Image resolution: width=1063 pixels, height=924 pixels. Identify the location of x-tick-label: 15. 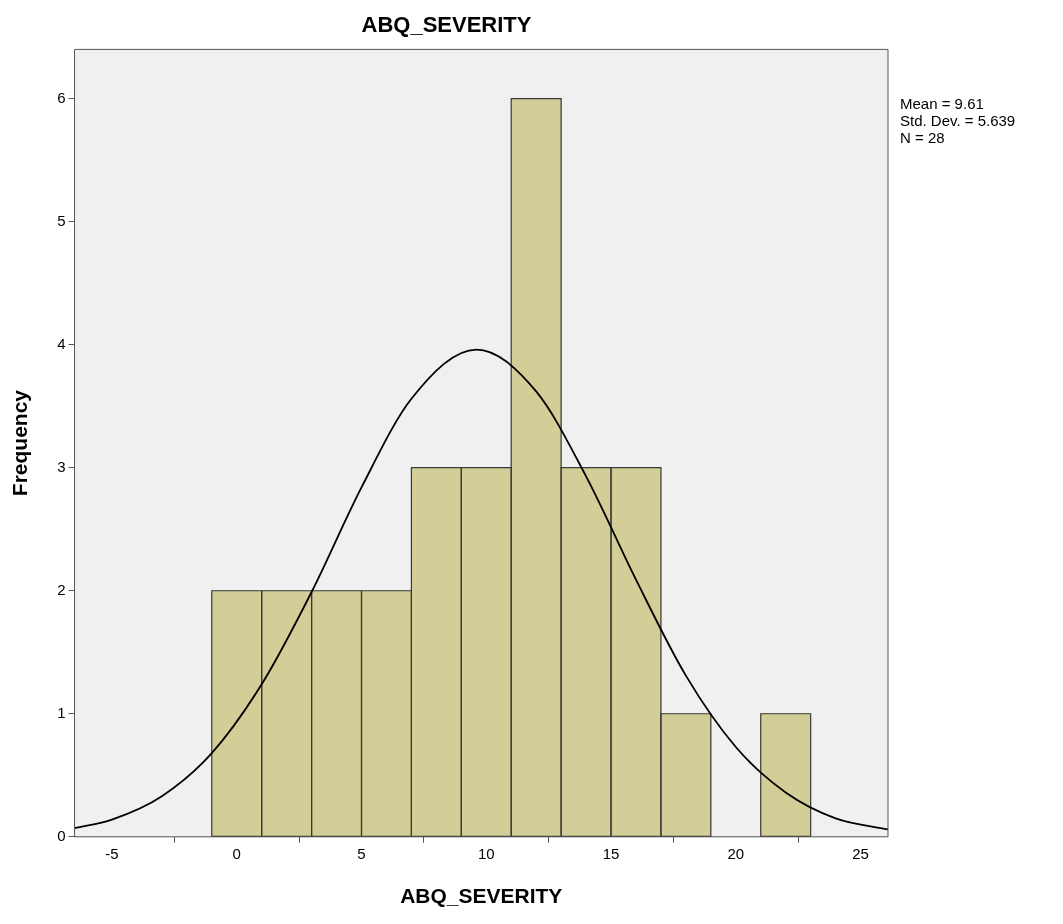
(611, 853).